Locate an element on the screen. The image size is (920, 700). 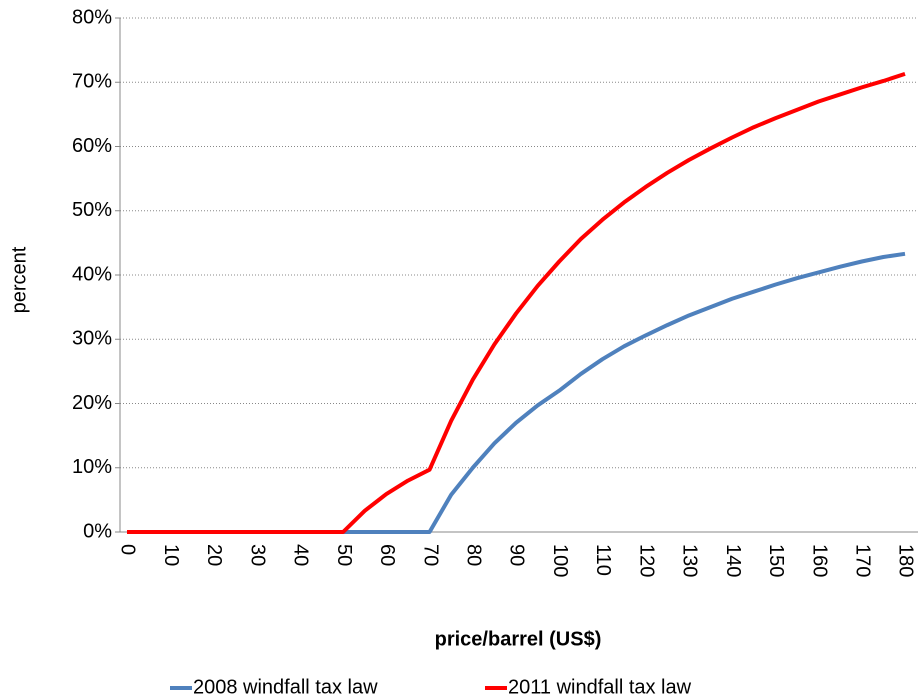
y-axis-title: percent is located at coordinates (19, 279).